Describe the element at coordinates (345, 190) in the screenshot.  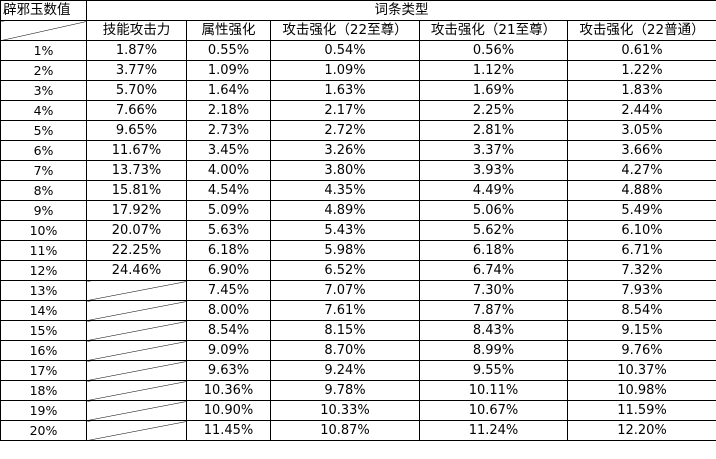
I see `value-cell: 4.35%` at that location.